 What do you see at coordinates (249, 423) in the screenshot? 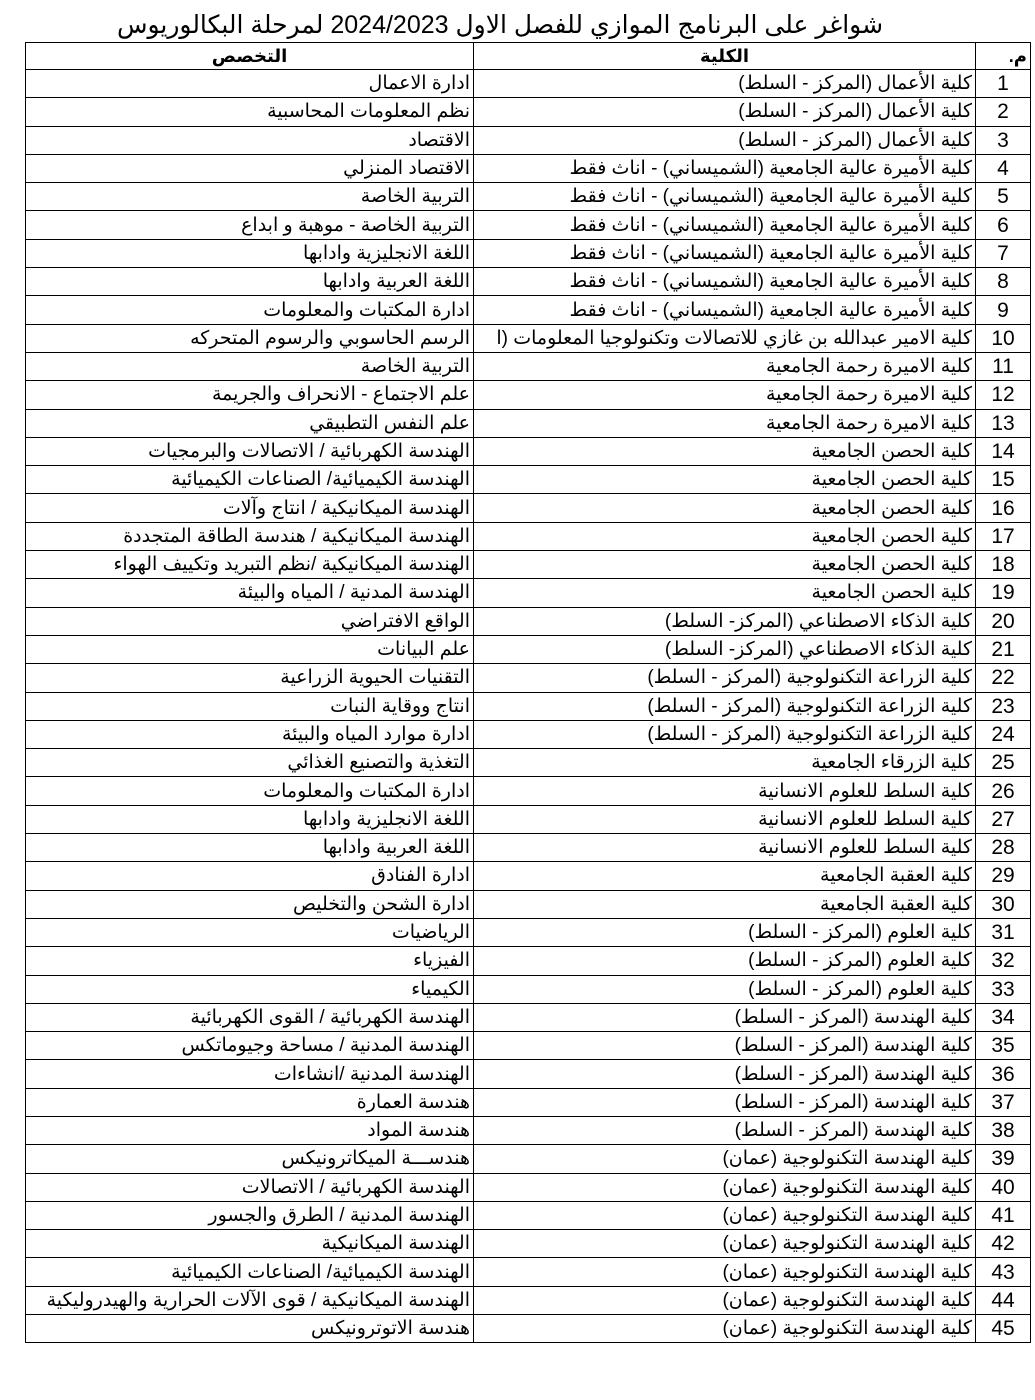
I see `major-cell: علم النفس التطبيقي` at bounding box center [249, 423].